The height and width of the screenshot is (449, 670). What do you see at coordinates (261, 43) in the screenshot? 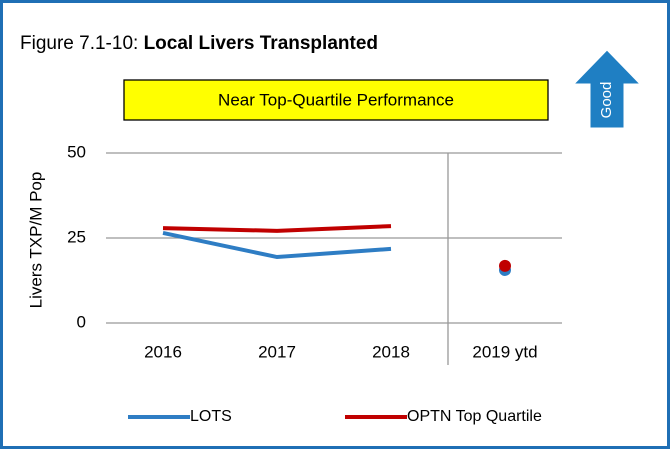
I see `title: Local Livers Transplanted` at bounding box center [261, 43].